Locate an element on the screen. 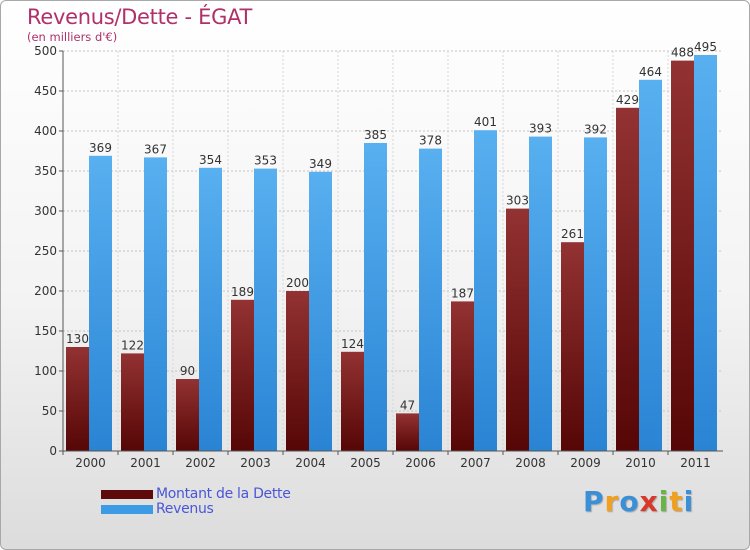  x-tick-label: 2003 is located at coordinates (255, 463).